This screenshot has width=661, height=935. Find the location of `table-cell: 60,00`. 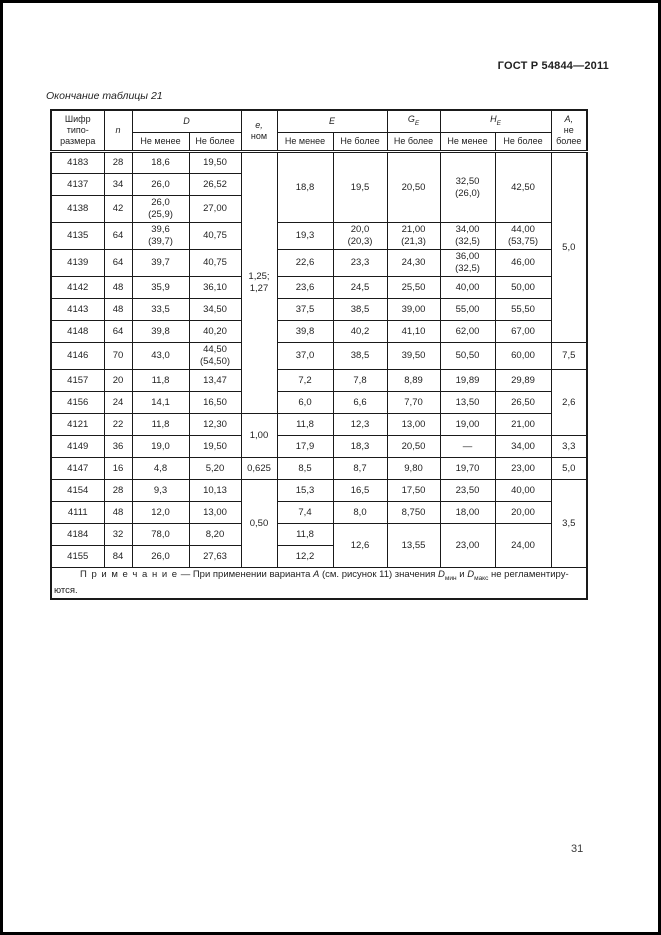

table-cell: 60,00 is located at coordinates (523, 356).